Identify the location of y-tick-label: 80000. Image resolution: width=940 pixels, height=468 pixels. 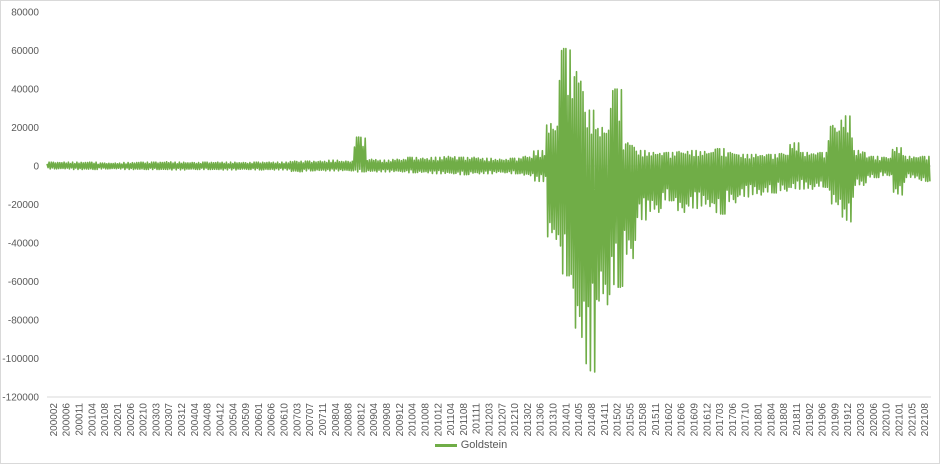
(25, 13).